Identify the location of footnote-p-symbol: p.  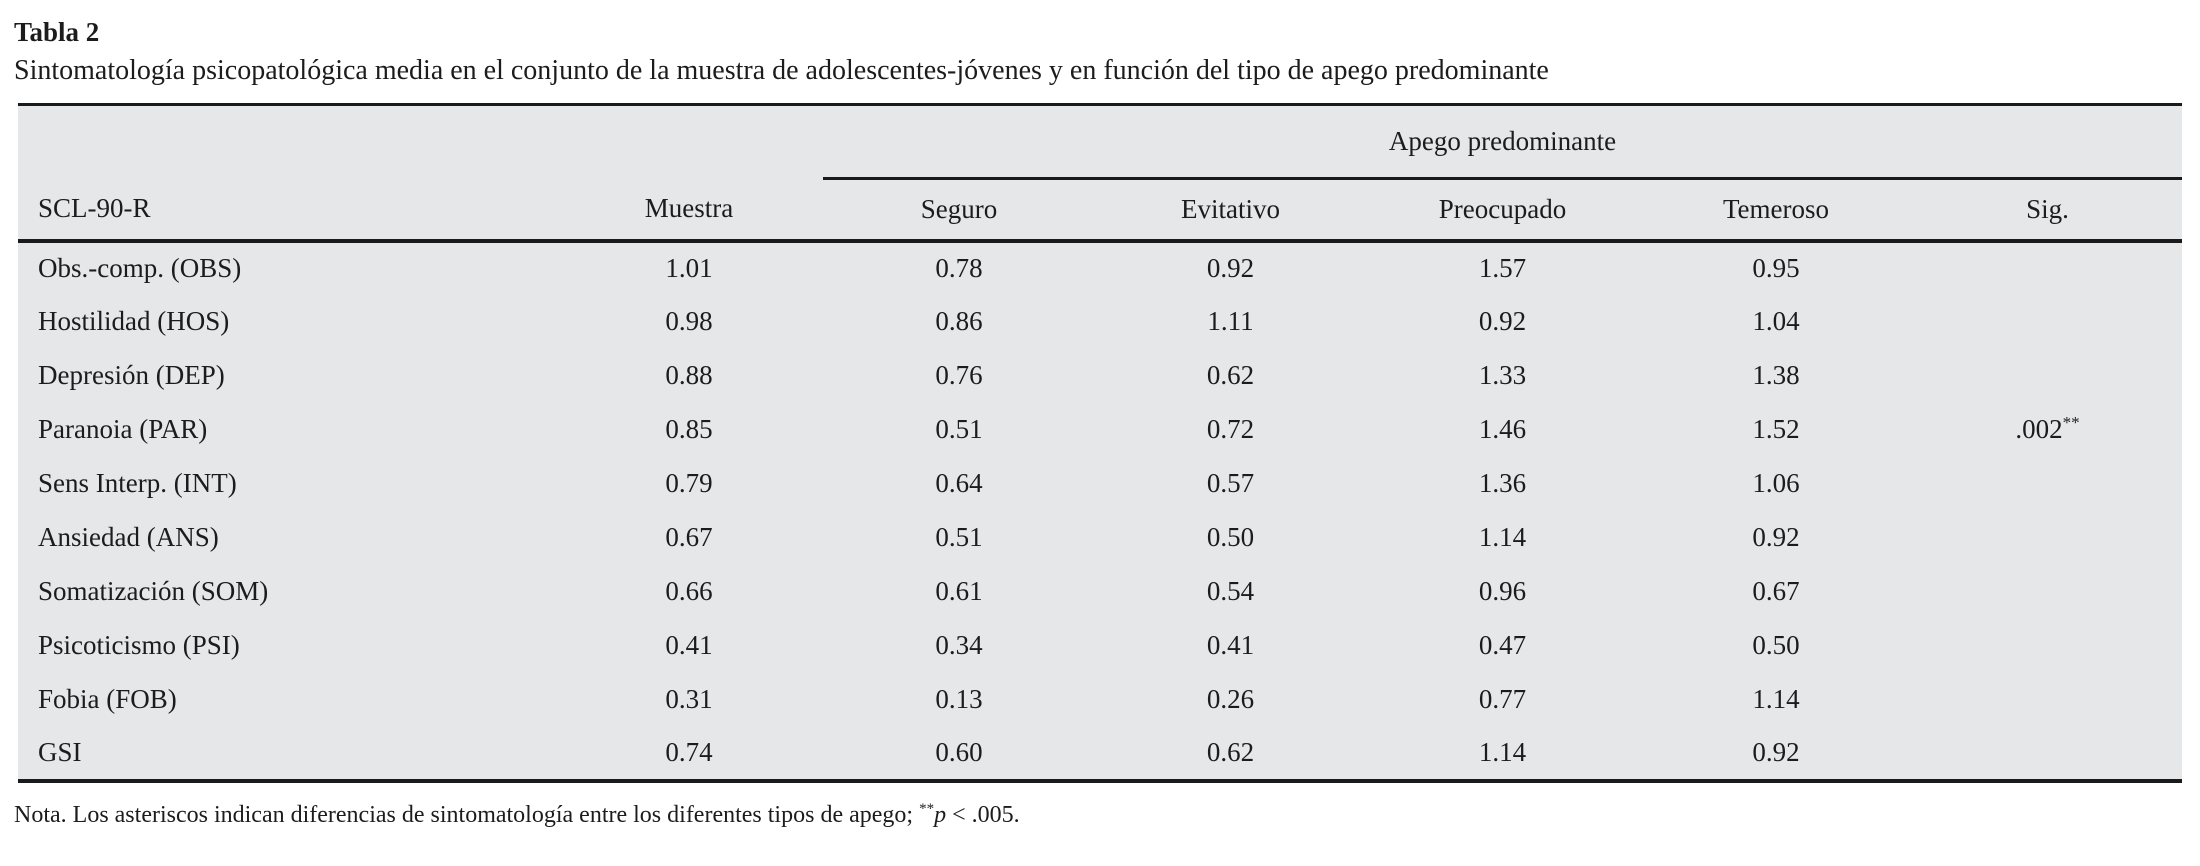
(940, 814).